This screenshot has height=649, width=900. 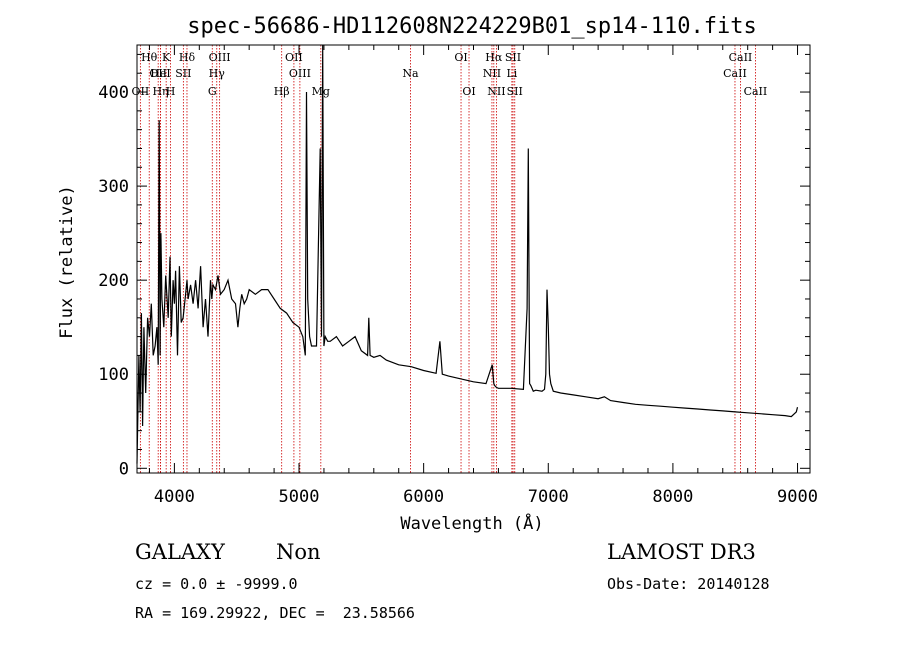 I want to click on x-tick-label: 7000, so click(x=548, y=497).